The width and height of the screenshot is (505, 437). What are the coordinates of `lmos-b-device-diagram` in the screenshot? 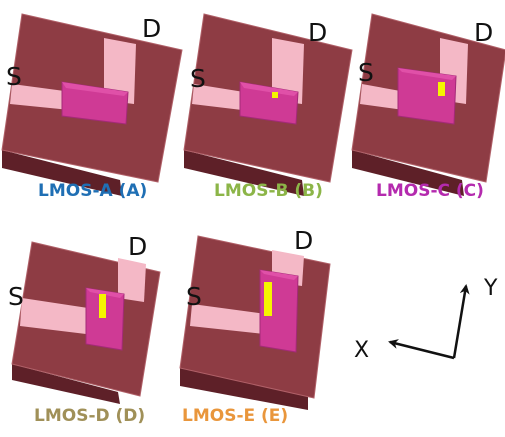 It's located at (268, 104).